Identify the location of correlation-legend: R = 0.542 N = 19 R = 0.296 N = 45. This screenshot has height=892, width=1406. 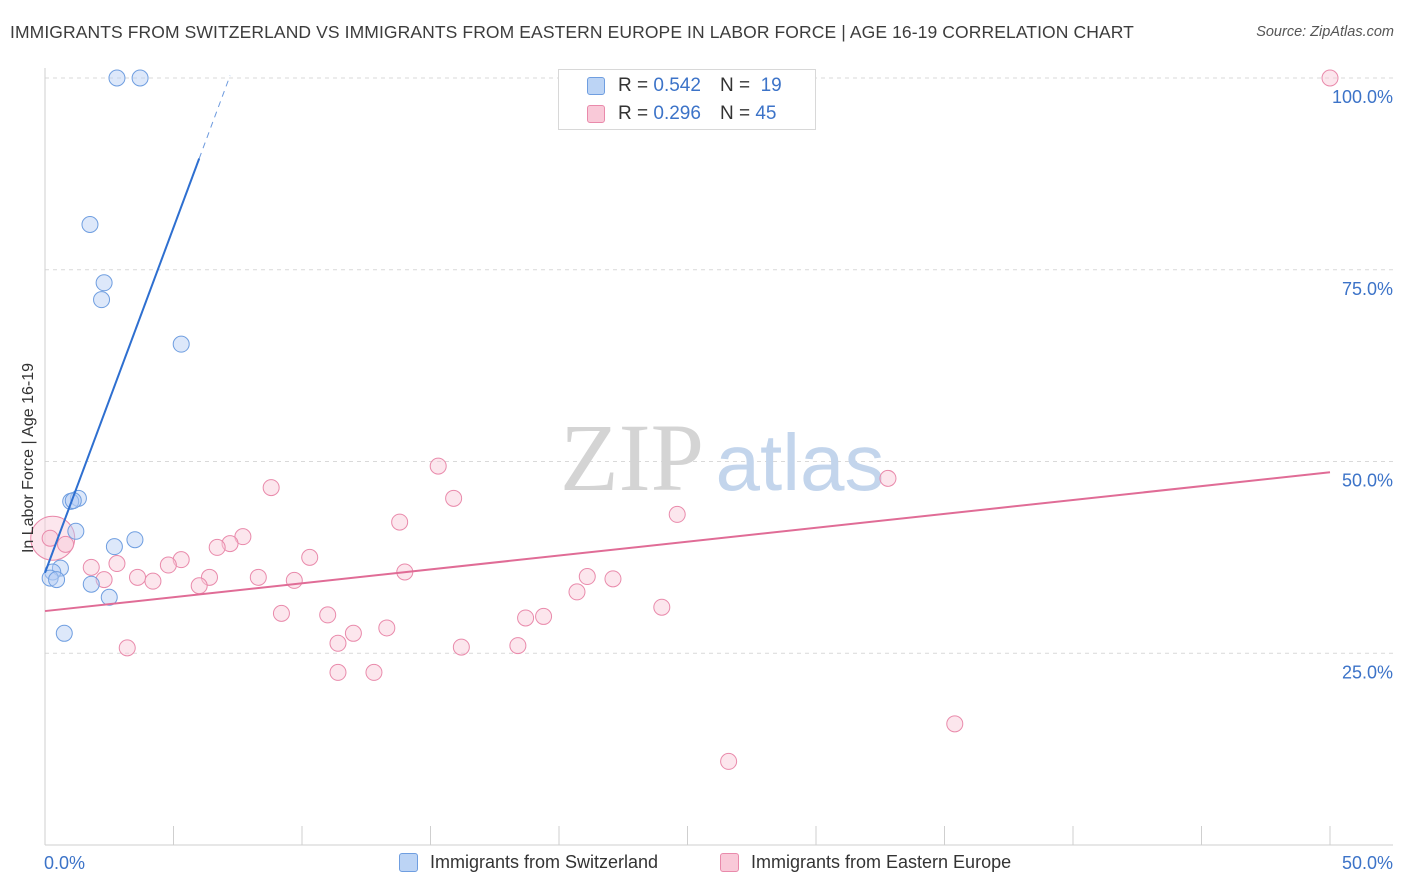
(687, 99).